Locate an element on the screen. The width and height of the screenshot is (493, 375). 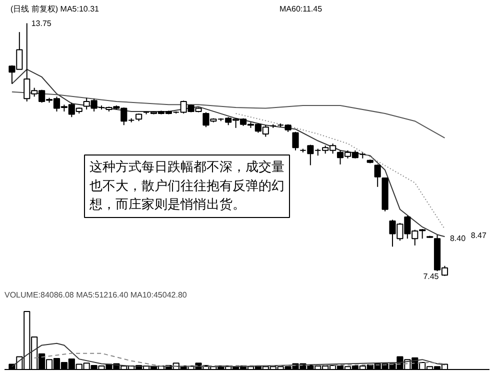
text: 8.40 is located at coordinates (458, 238).